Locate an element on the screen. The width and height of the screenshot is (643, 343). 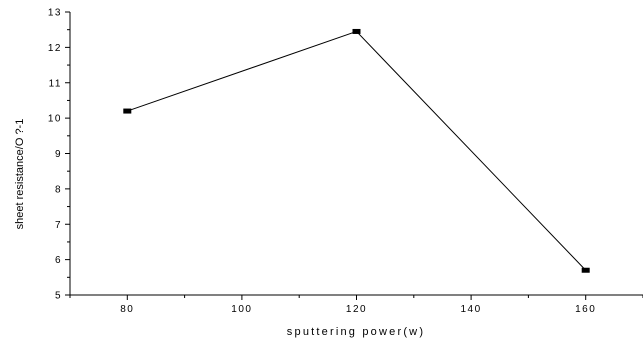
y-tick-label: 12 is located at coordinates (55, 48).